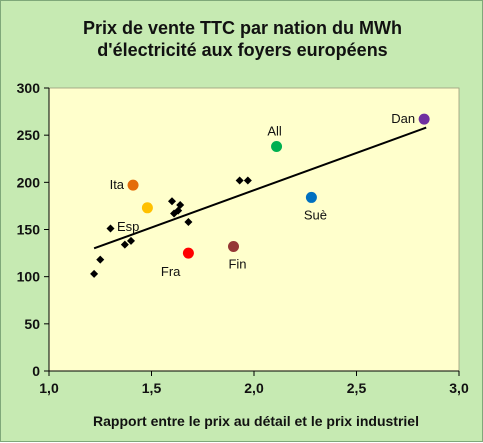  I want to click on x-tick-label: 2,5, so click(357, 388).